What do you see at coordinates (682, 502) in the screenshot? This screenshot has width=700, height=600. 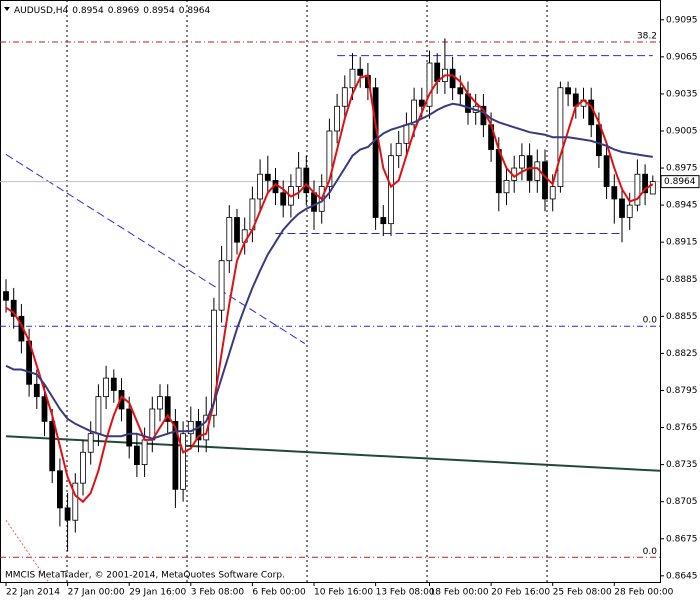 I see `y-tick-label: 0.8705` at bounding box center [682, 502].